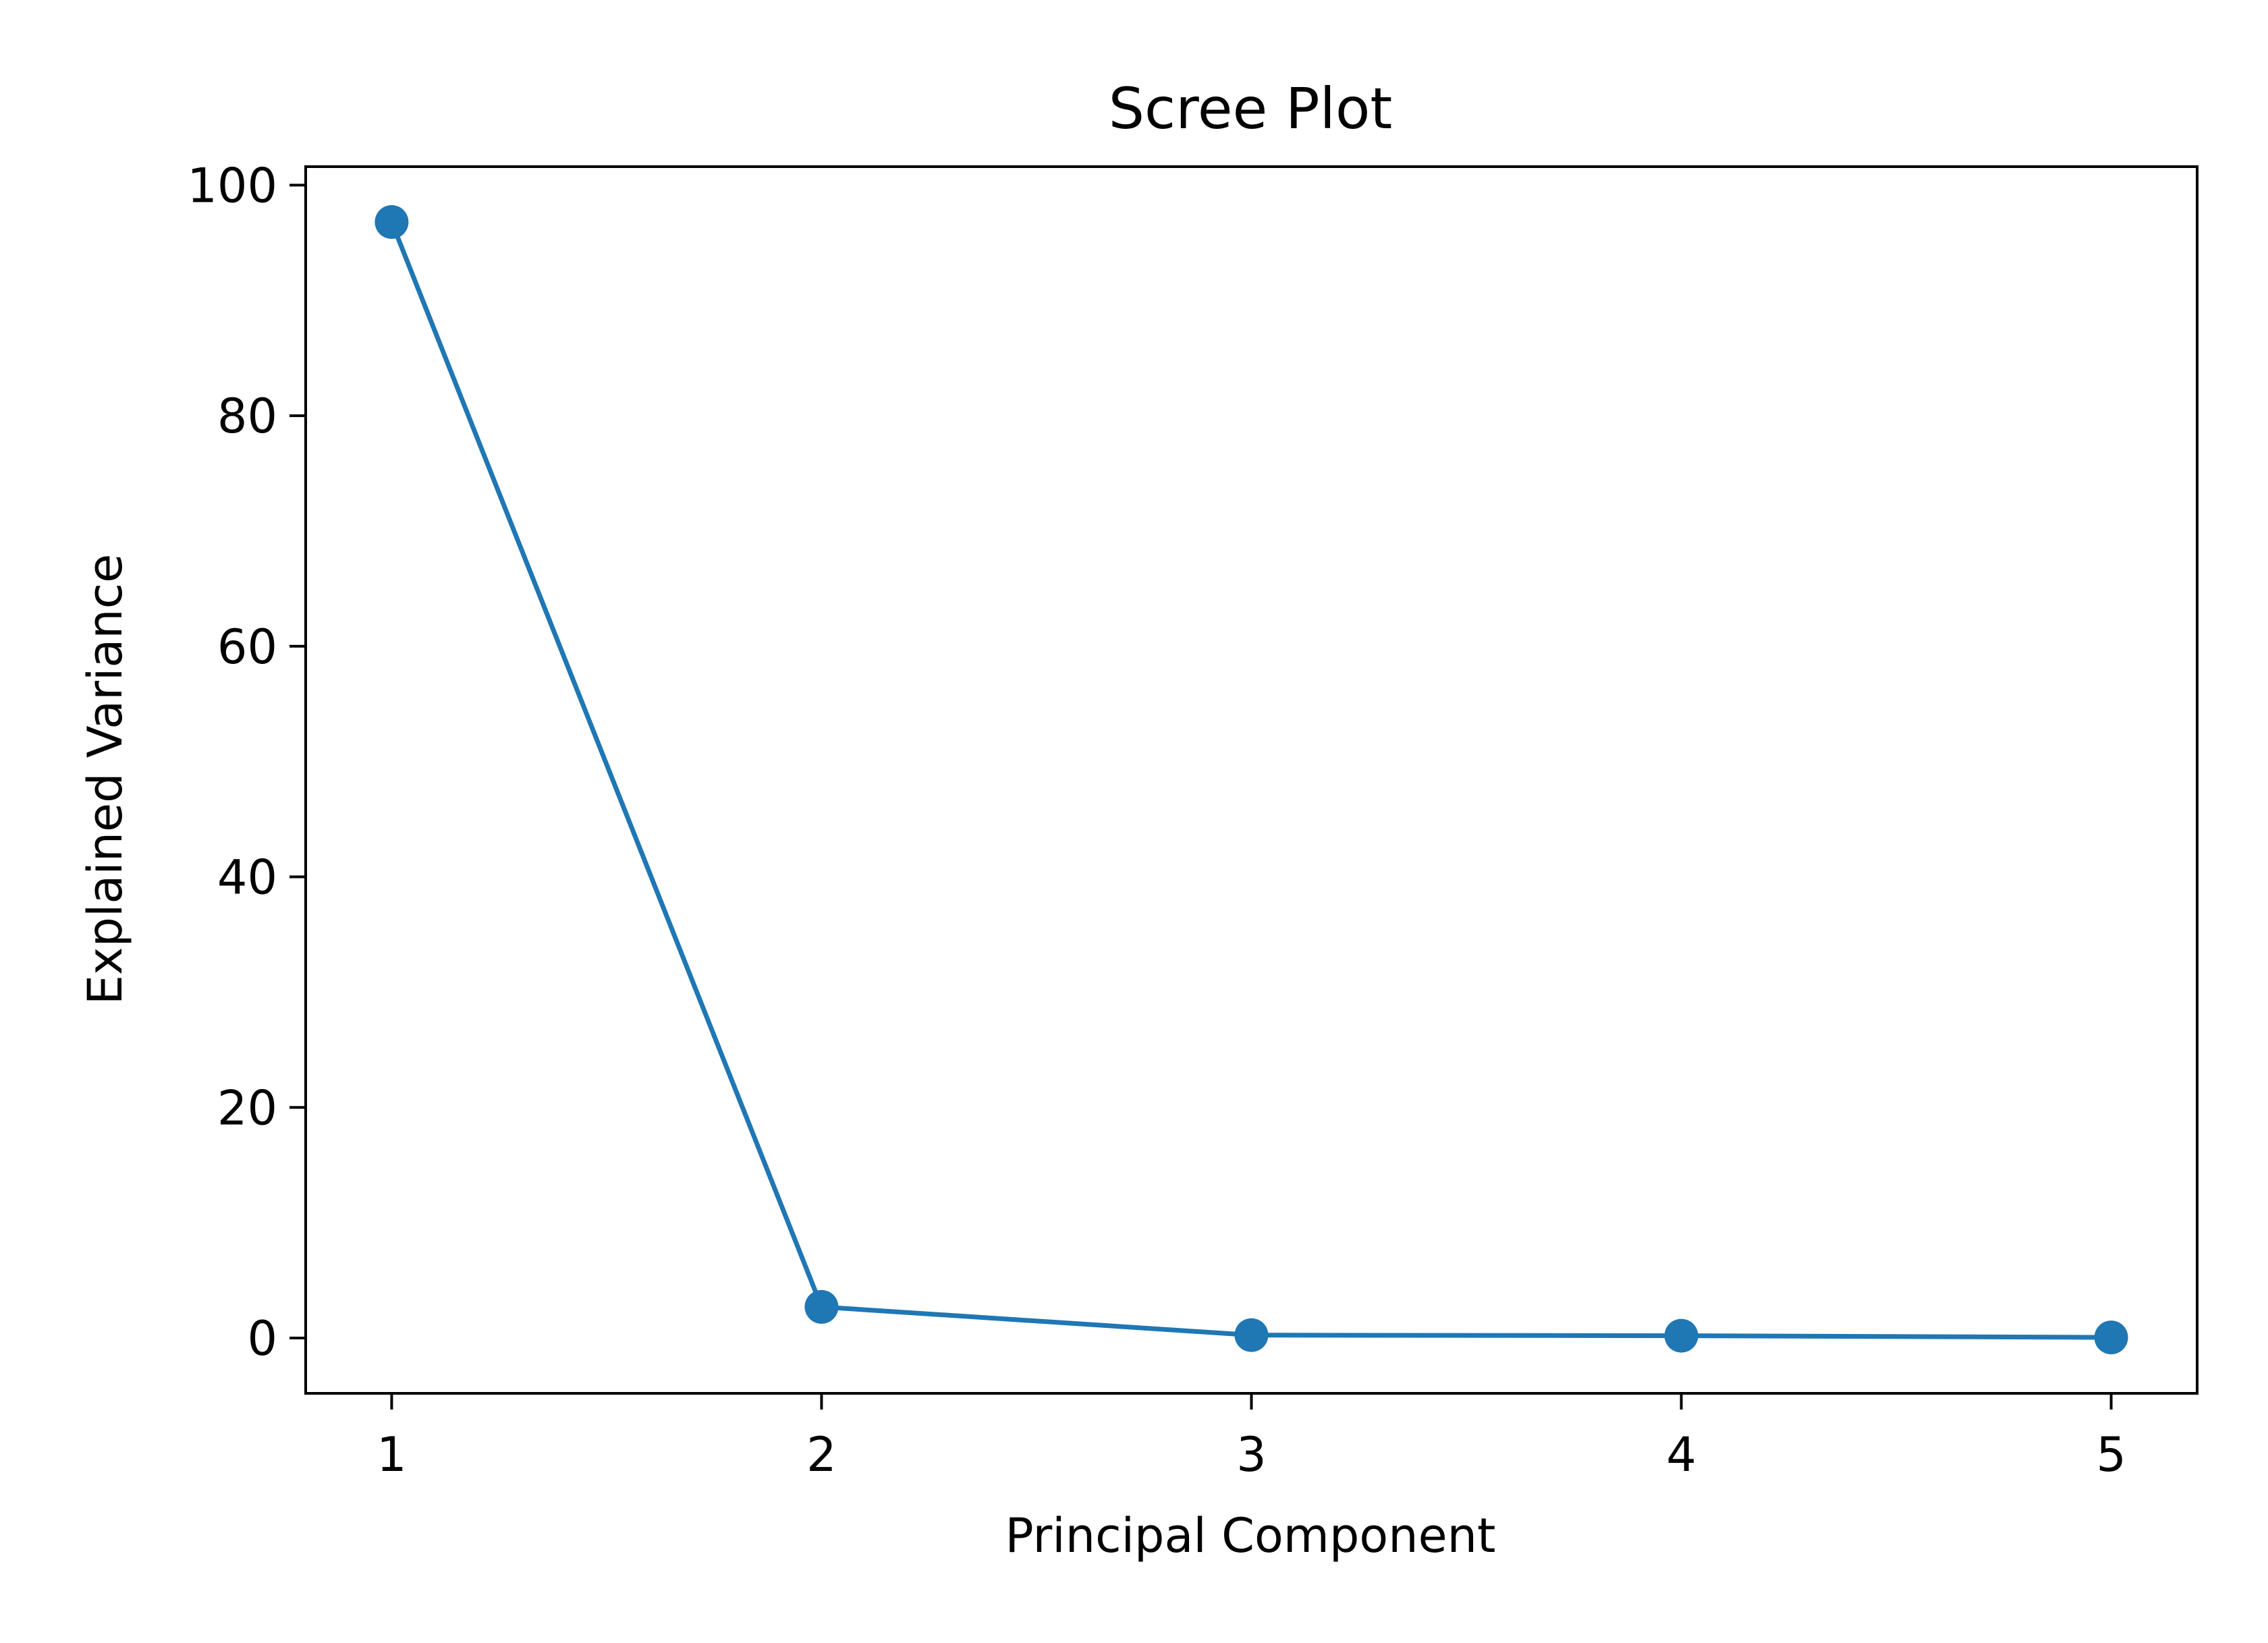 This screenshot has height=1643, width=2268. What do you see at coordinates (262, 1338) in the screenshot?
I see `y-tick-label: 0` at bounding box center [262, 1338].